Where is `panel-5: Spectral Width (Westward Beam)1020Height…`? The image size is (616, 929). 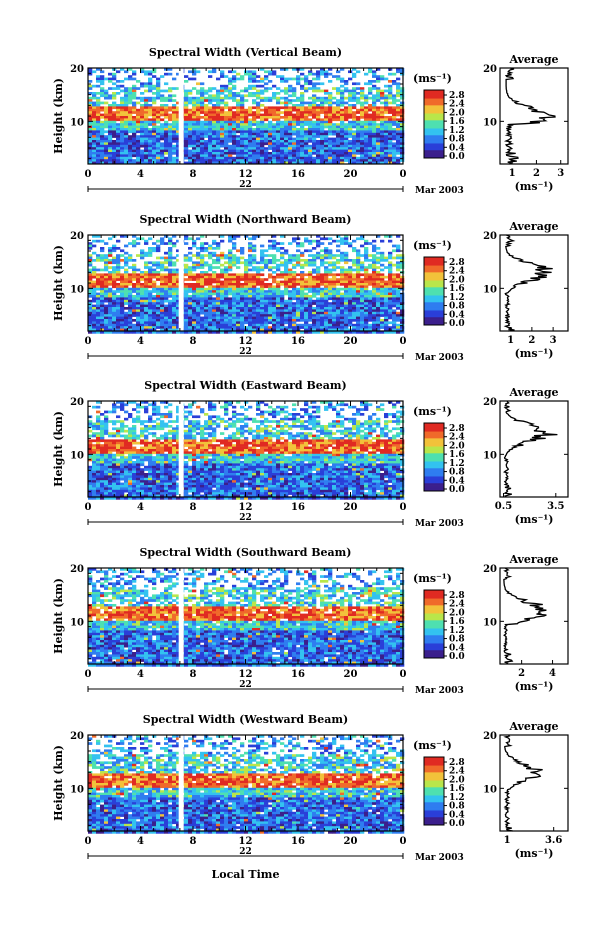 panel-5: Spectral Width (Westward Beam)1020Height… is located at coordinates (310, 788).